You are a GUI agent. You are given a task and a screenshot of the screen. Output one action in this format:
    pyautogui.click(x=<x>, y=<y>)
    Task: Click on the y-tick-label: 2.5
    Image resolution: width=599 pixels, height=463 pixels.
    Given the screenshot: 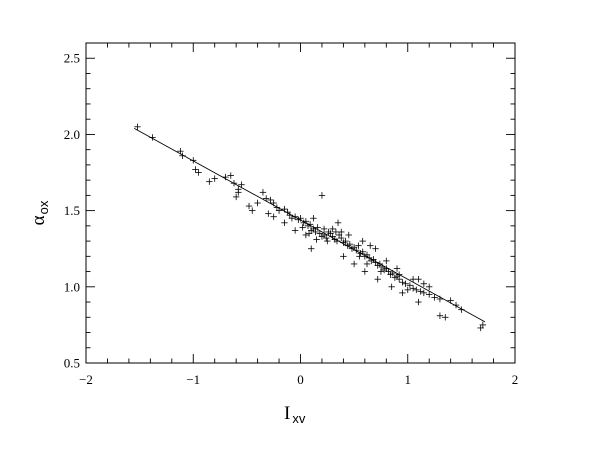 What is the action you would take?
    pyautogui.click(x=72, y=58)
    